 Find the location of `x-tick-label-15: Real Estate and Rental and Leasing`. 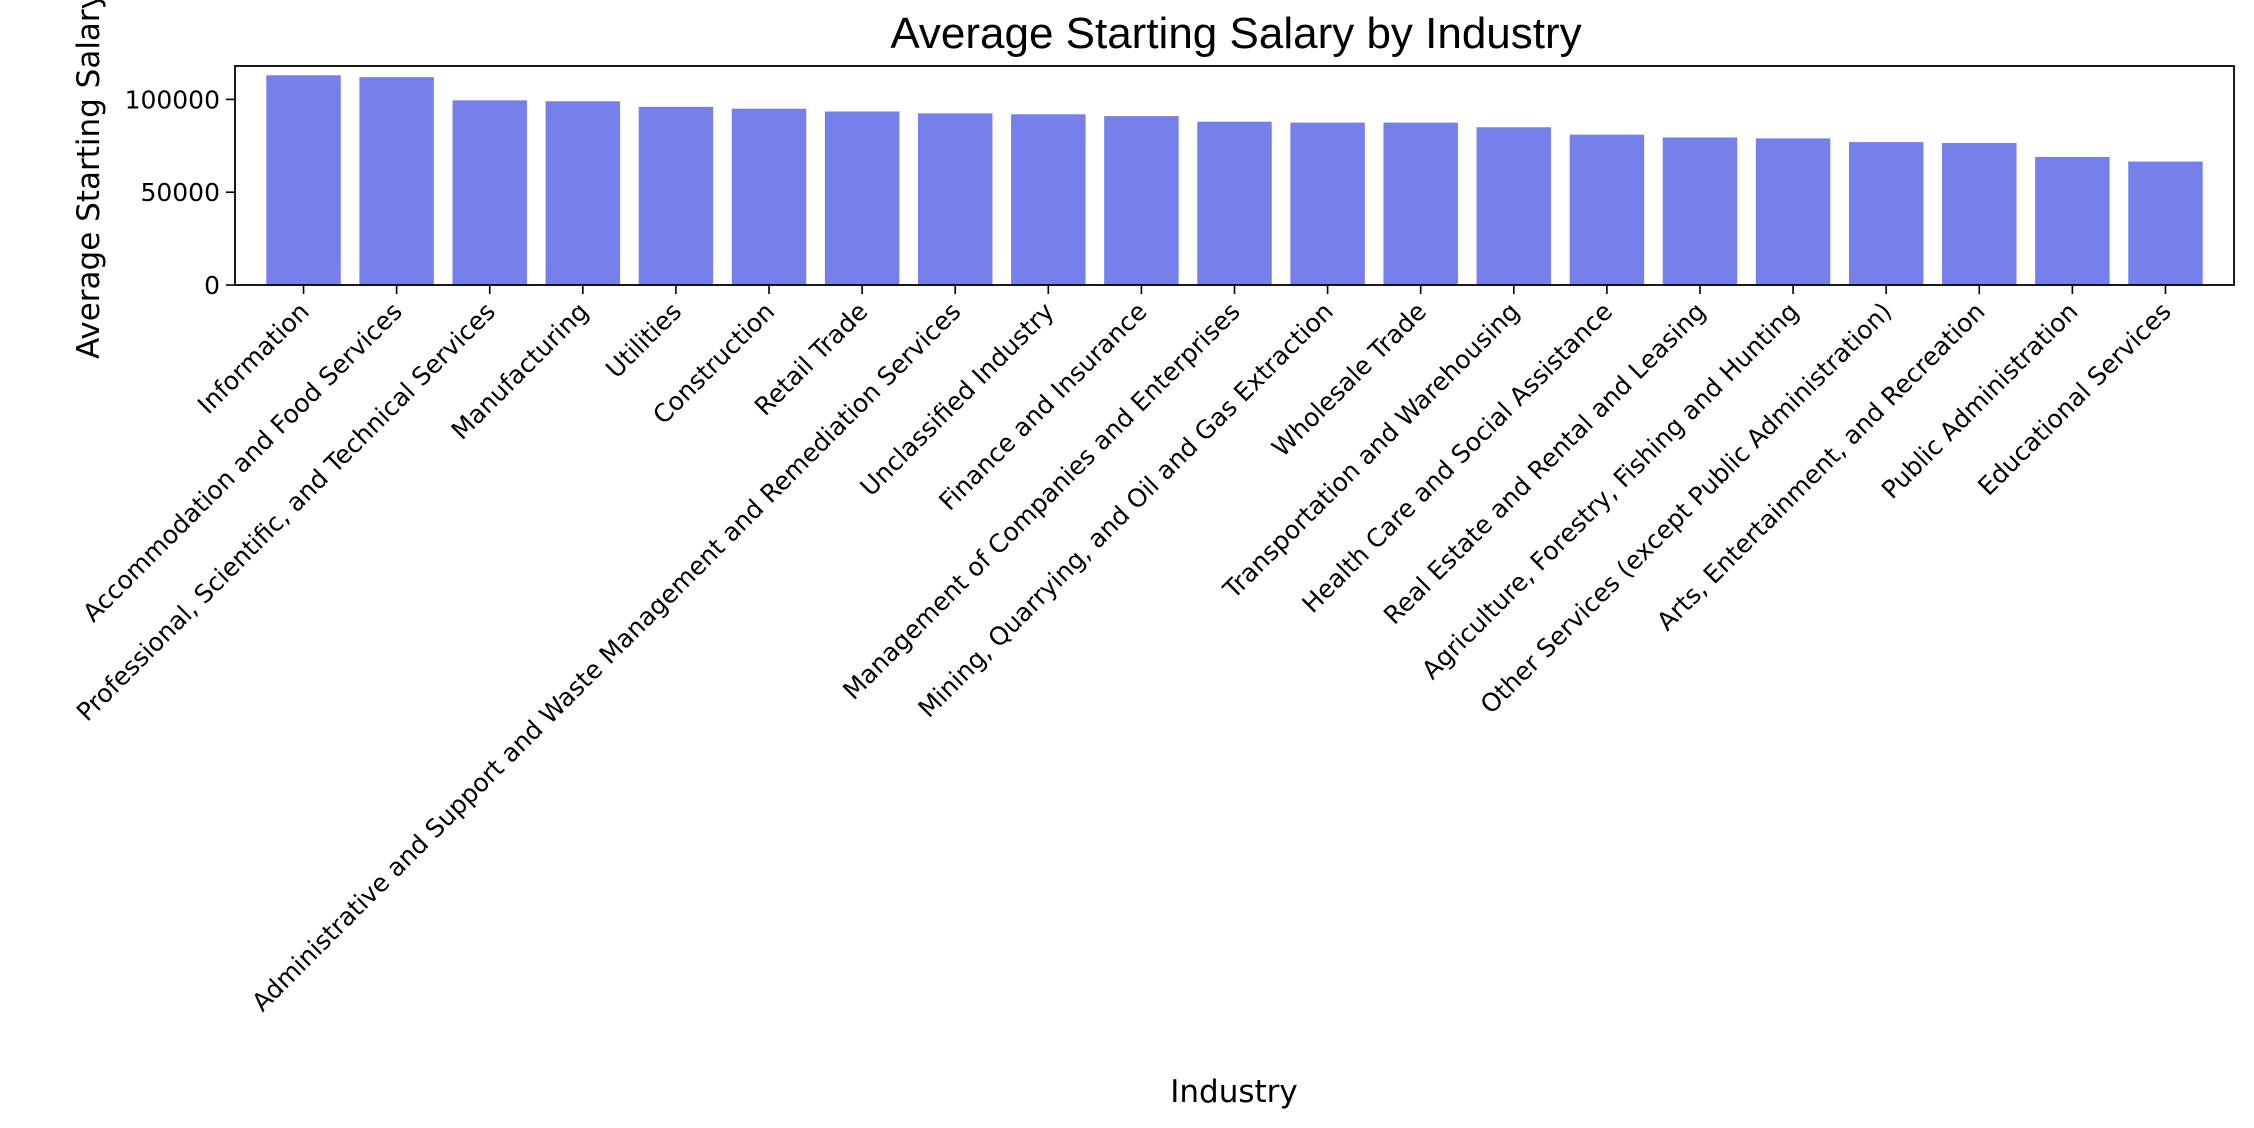

x-tick-label-15: Real Estate and Rental and Leasing is located at coordinates (1544, 463).